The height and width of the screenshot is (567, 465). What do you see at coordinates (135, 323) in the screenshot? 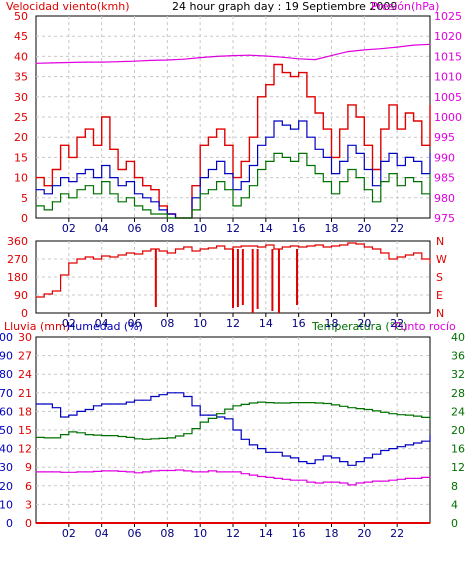
I see `x-tick-label: 06` at bounding box center [135, 323].